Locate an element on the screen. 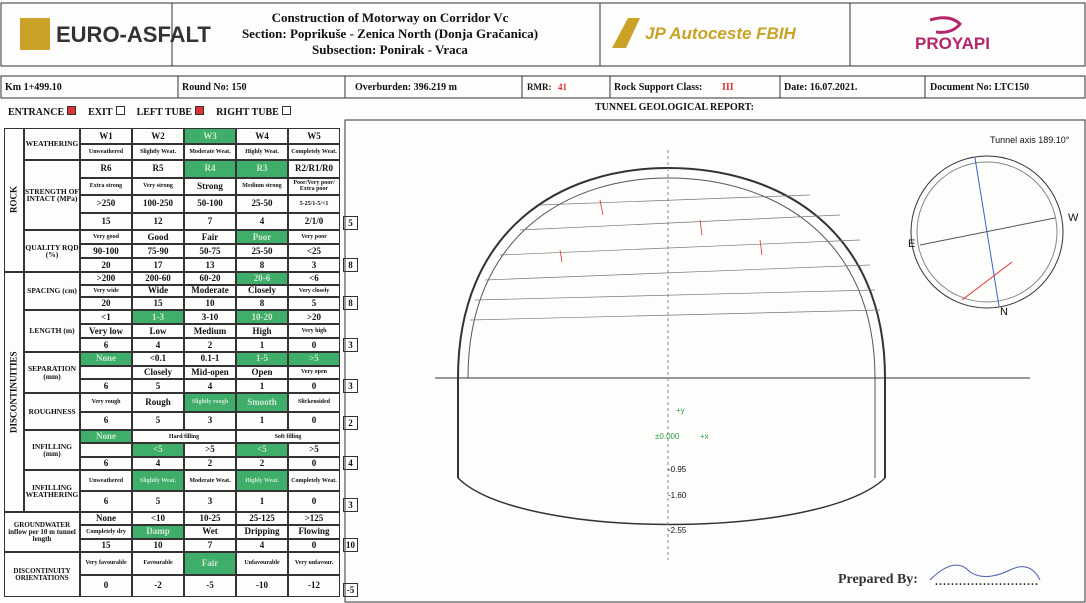 Image resolution: width=1086 pixels, height=603 pixels. rating-cell: R2/R1/R0 is located at coordinates (314, 169).